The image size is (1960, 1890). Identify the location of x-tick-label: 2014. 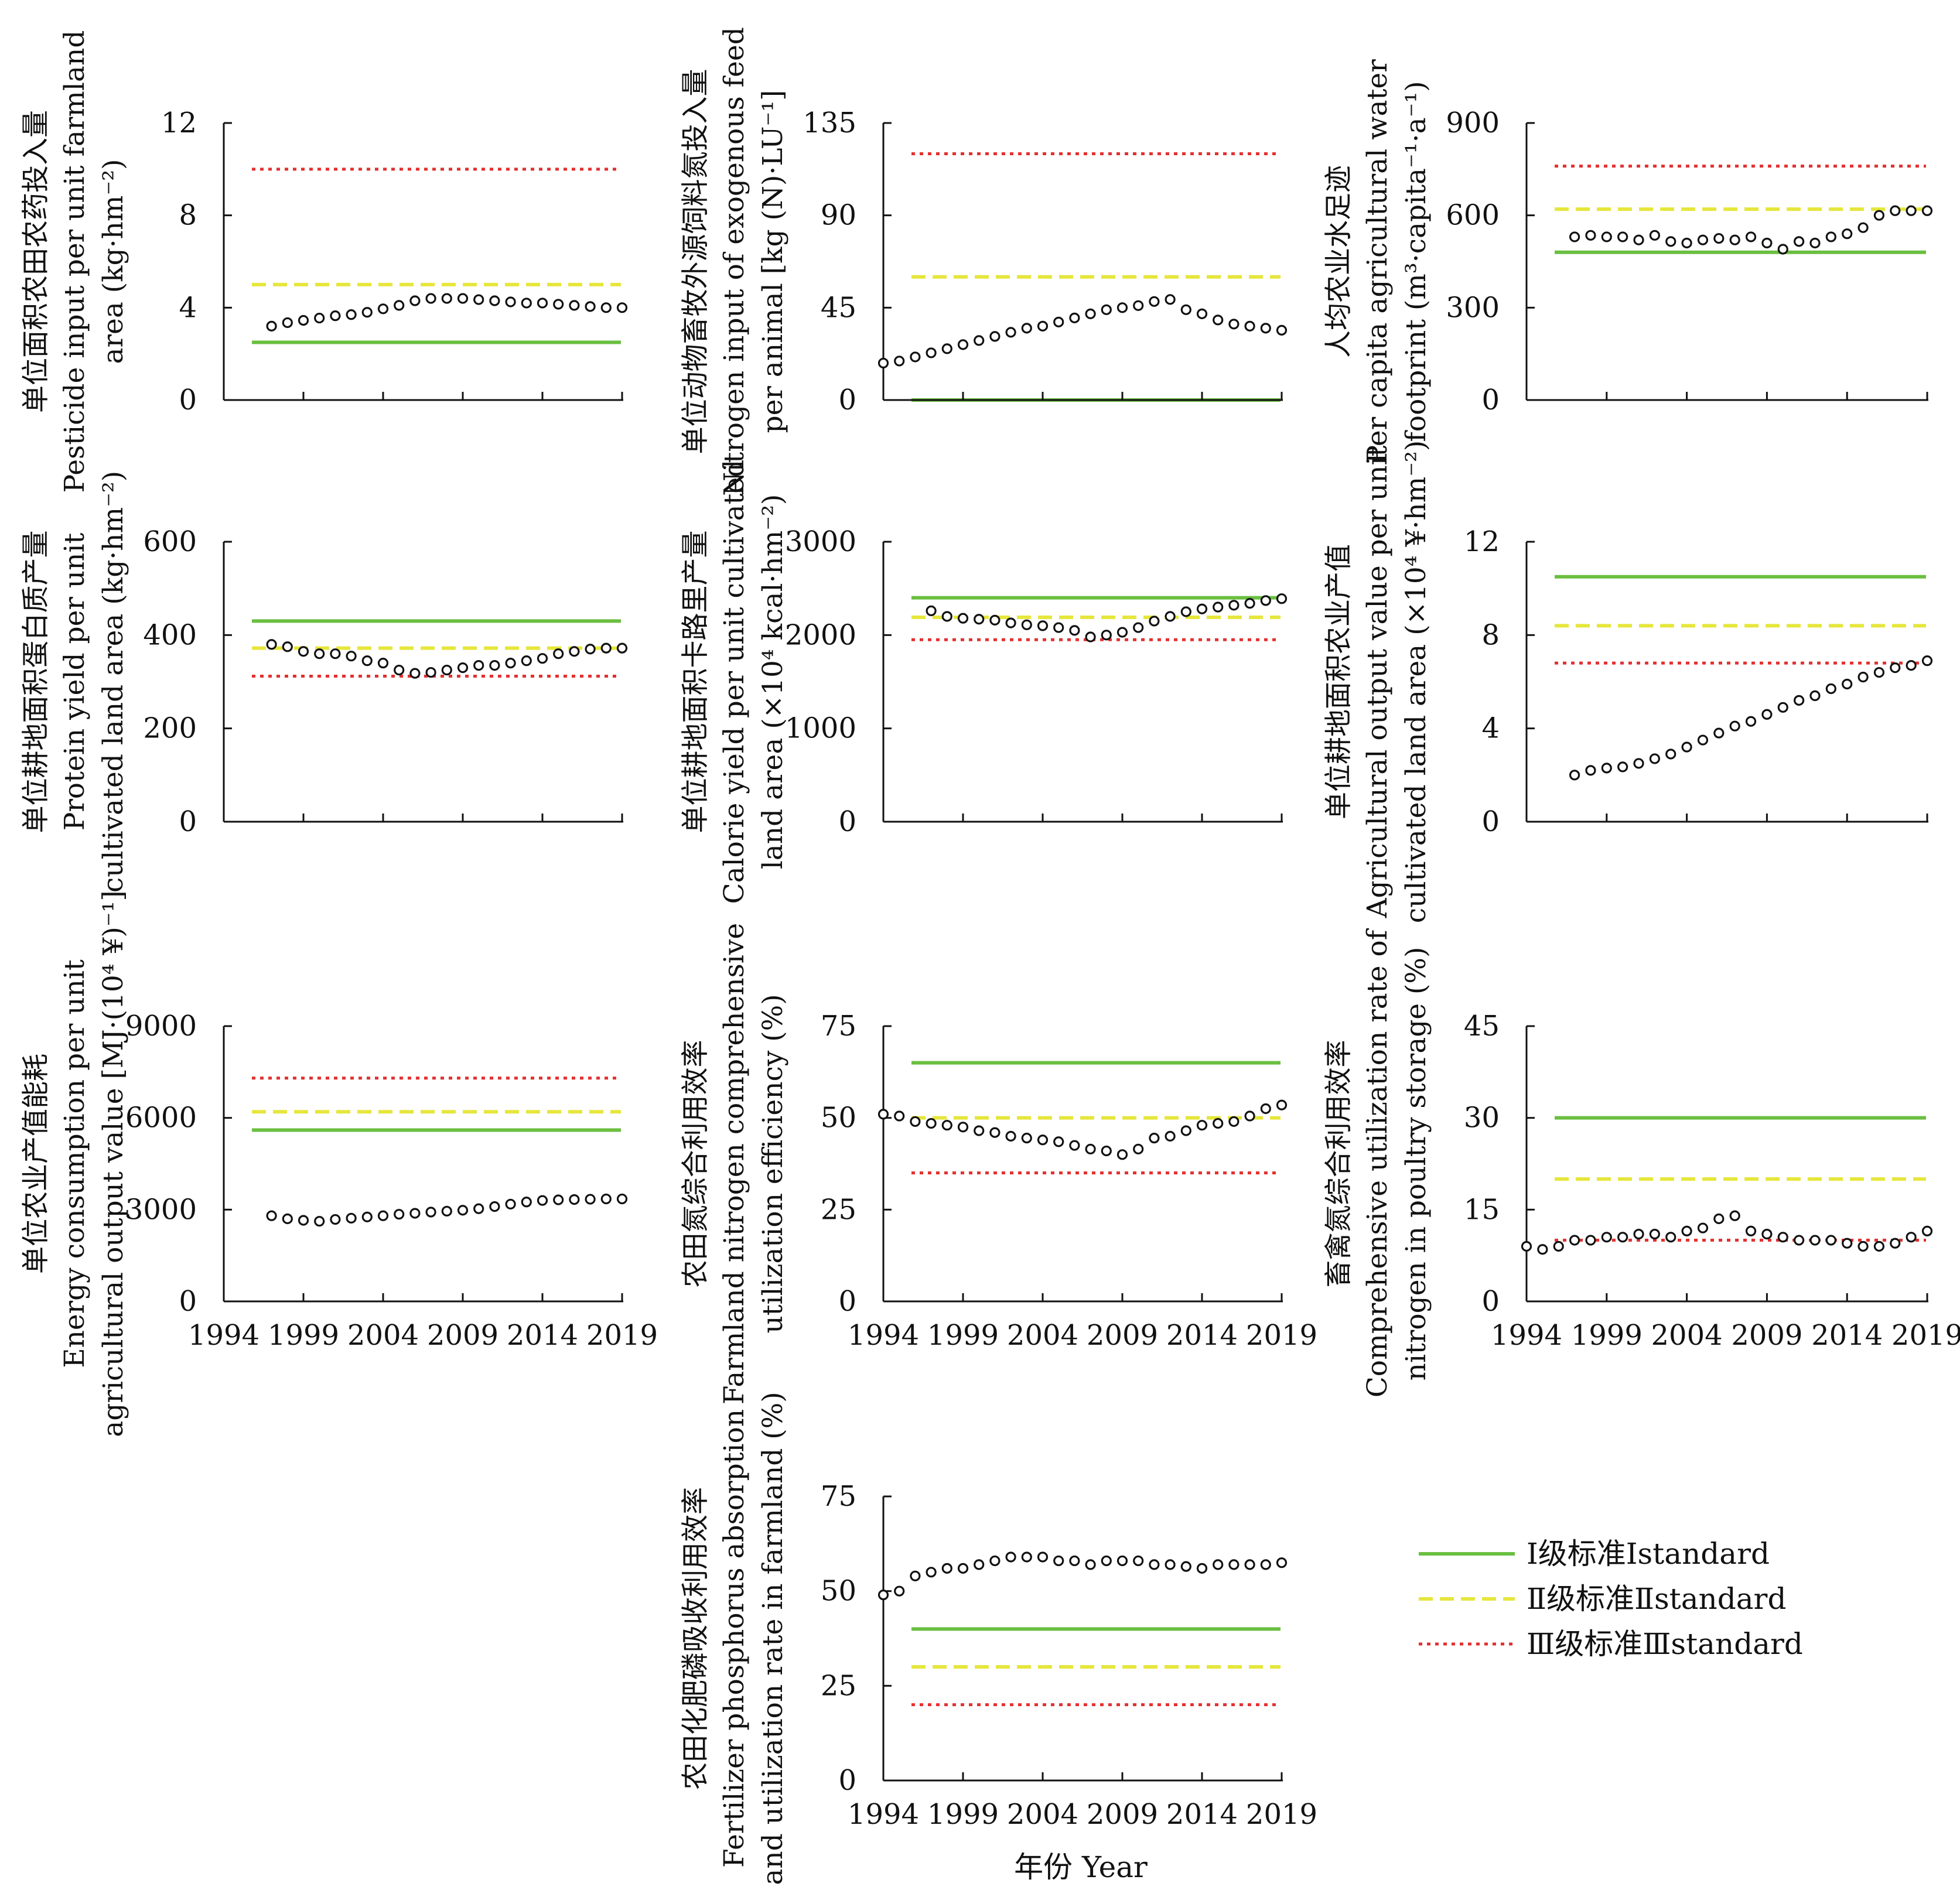
(1202, 1336).